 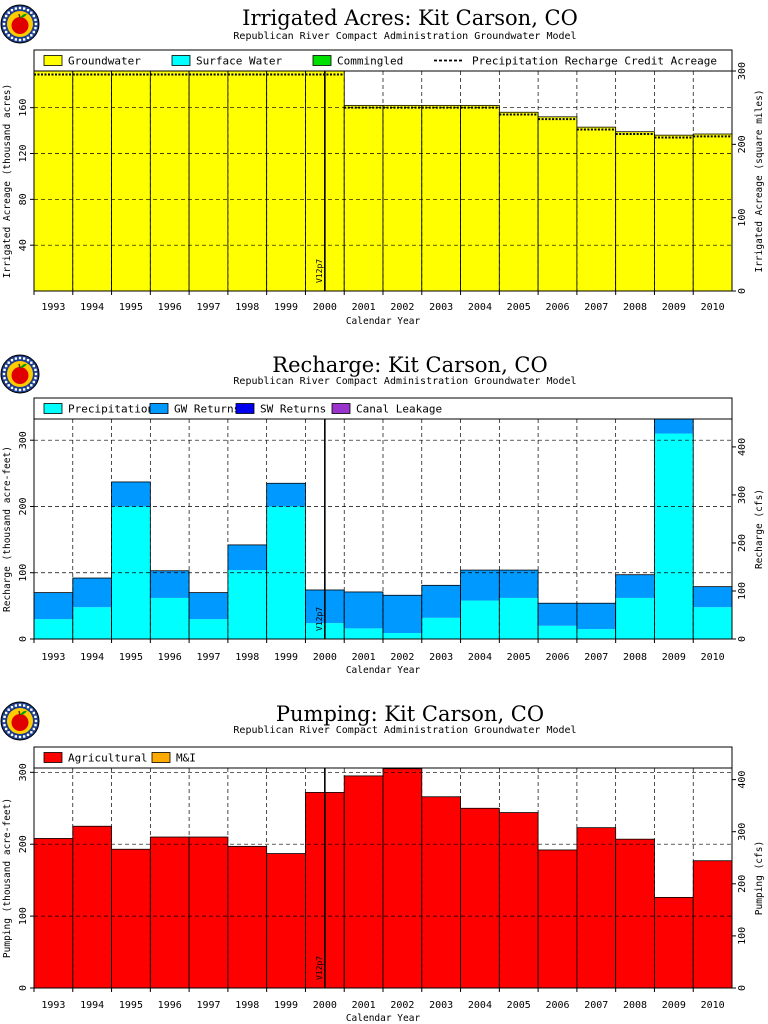 I want to click on xtick-label-2007: 2007, so click(x=596, y=657).